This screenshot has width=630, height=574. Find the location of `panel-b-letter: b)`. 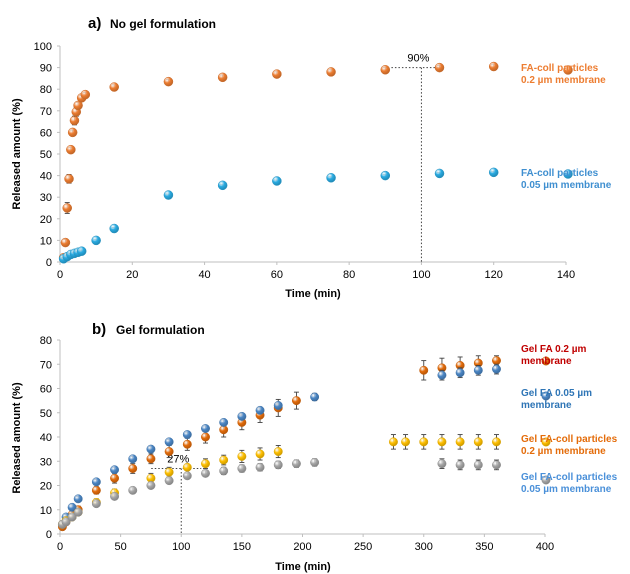

panel-b-letter: b) is located at coordinates (99, 329).